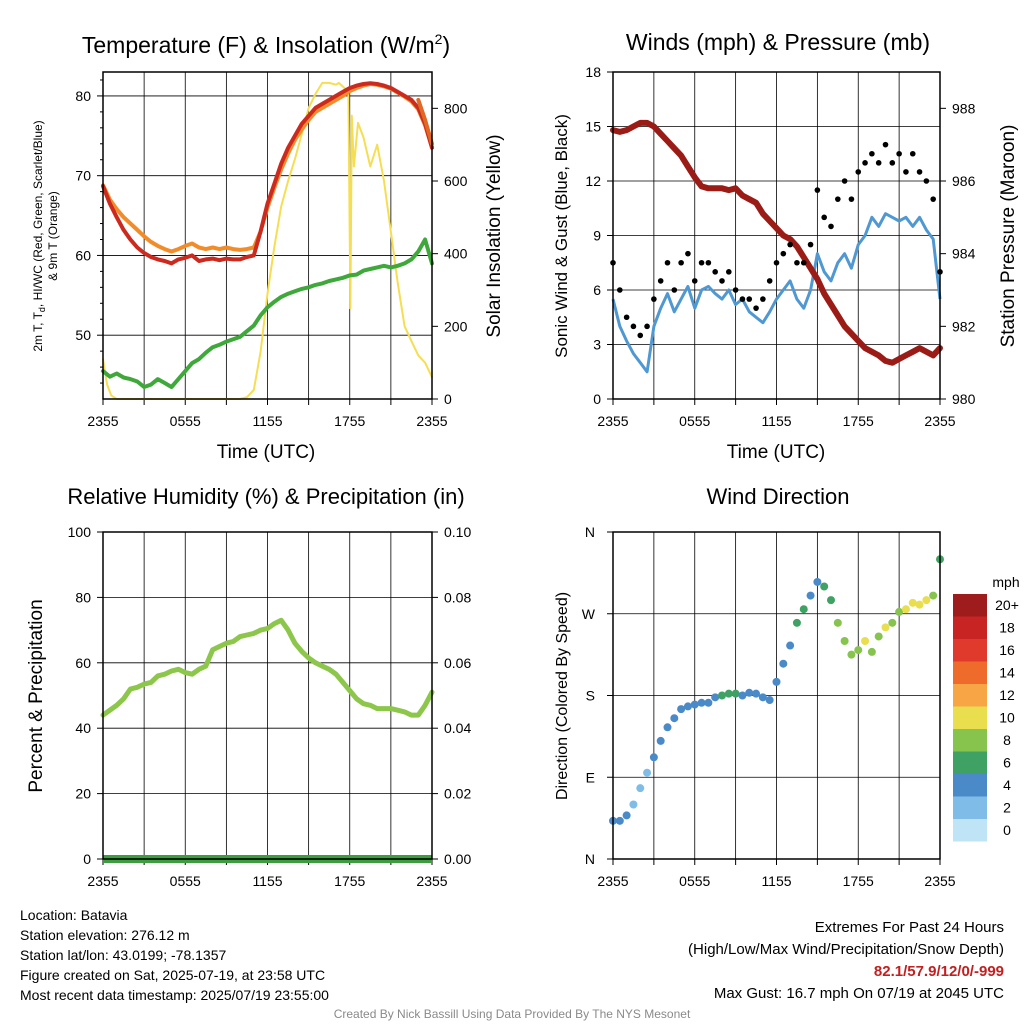 This screenshot has width=1024, height=1024. I want to click on y2-tick-label: 980, so click(964, 399).